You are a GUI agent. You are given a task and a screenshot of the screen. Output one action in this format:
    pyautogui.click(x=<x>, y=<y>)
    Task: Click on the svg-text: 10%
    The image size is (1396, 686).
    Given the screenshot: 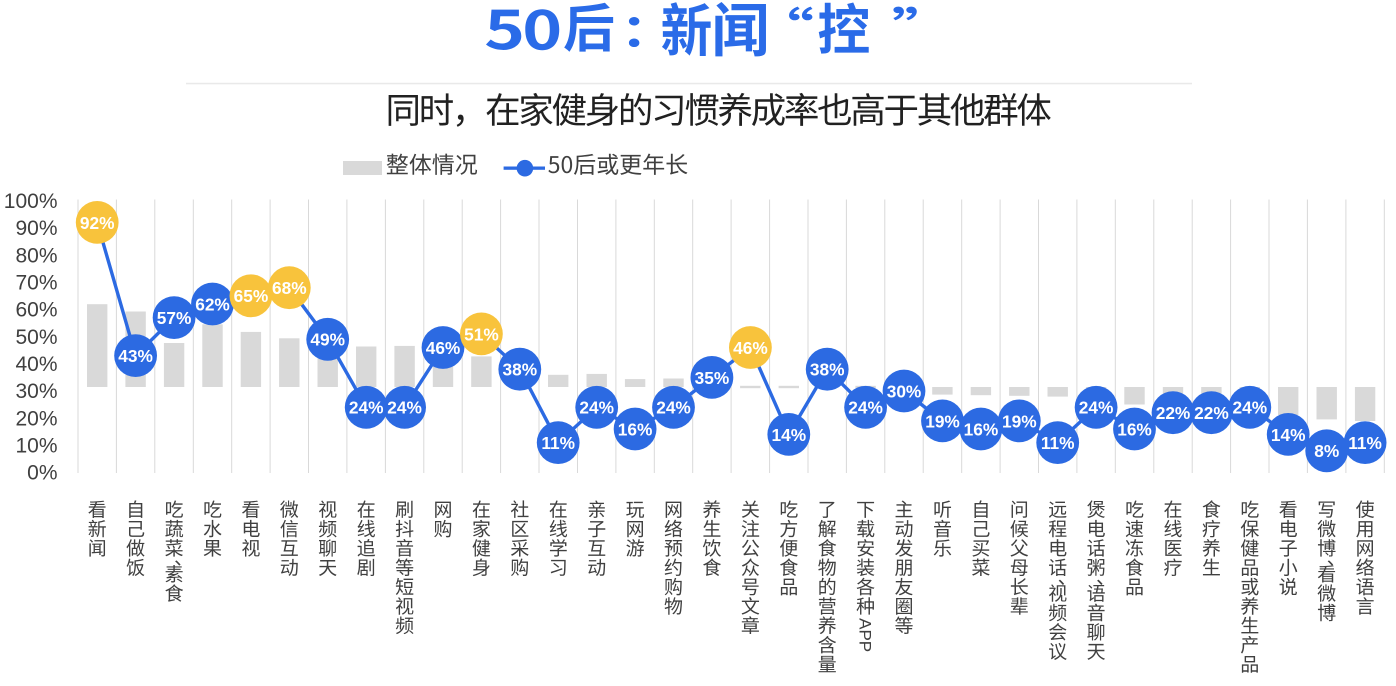 What is the action you would take?
    pyautogui.click(x=36, y=446)
    